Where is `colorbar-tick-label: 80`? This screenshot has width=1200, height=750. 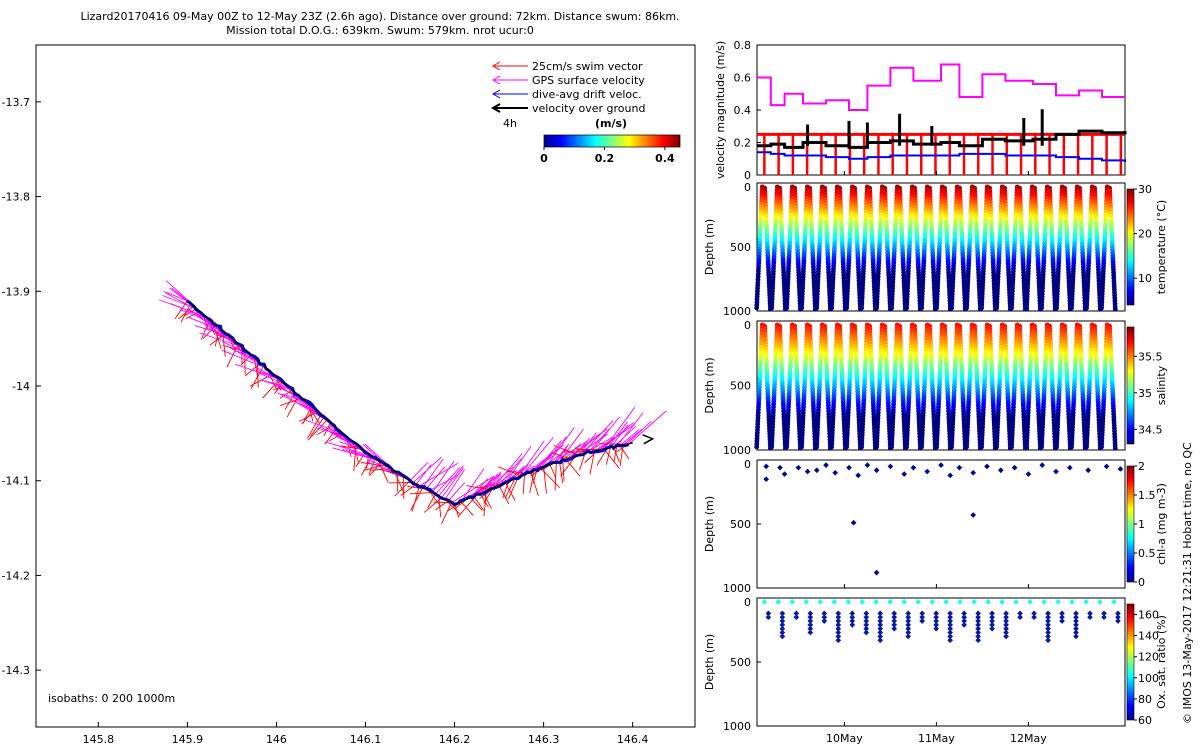 colorbar-tick-label: 80 is located at coordinates (1145, 699).